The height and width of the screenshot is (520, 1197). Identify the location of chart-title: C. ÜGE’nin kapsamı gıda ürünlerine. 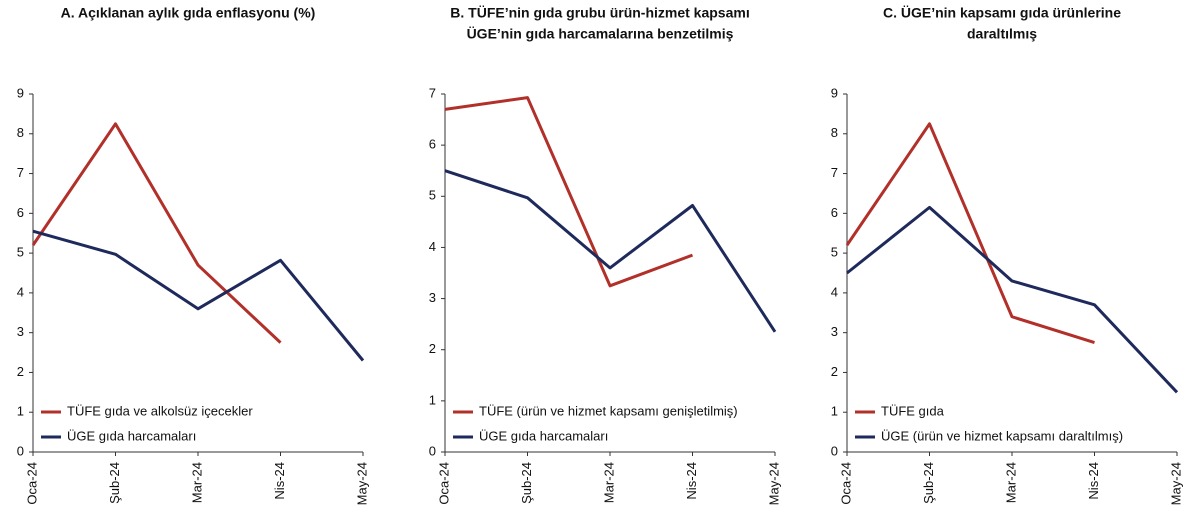
(1002, 13).